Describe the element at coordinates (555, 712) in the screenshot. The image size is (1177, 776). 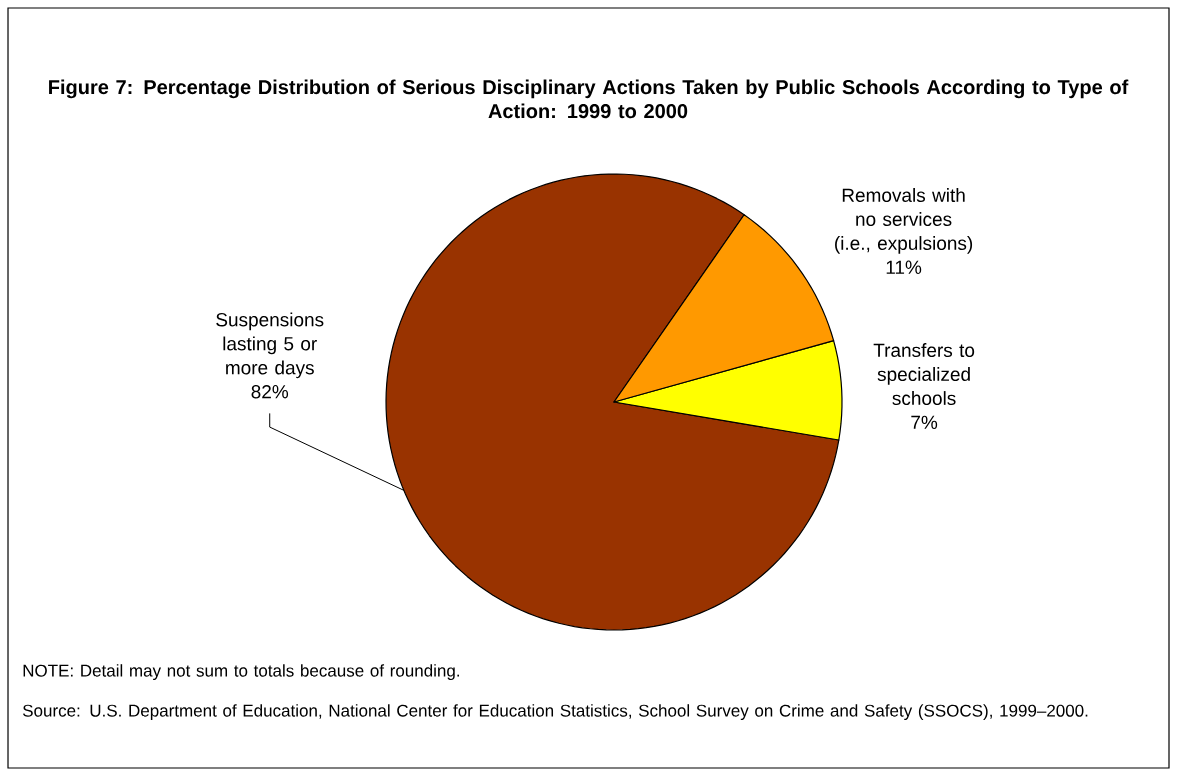
I see `source-note: Source: U.S. Department of Education, National Center for Education Statistics, School Survey on Crime and Safety (SSOCS), 1999–2000.` at that location.